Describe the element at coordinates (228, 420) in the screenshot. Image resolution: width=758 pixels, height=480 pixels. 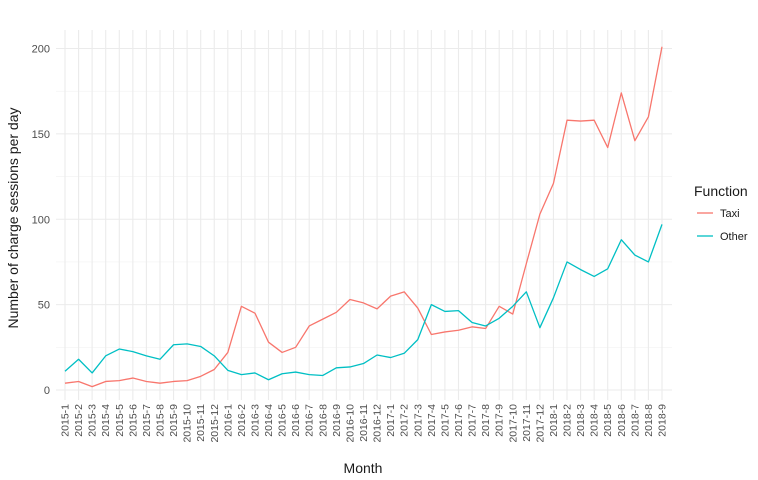
I see `x-tick-label: 2016-1` at that location.